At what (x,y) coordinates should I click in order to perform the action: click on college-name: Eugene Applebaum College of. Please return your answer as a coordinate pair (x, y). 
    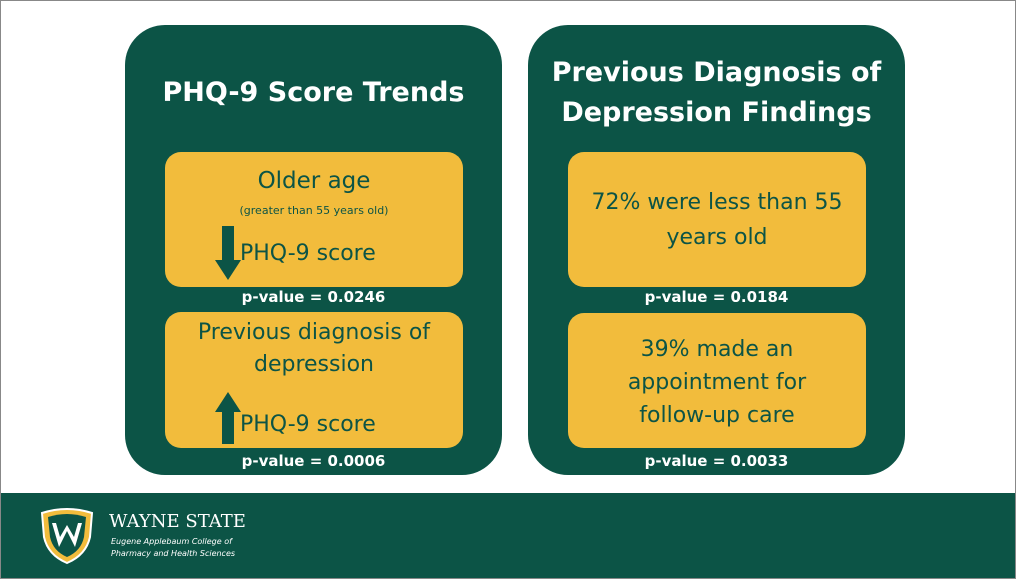
    Looking at the image, I should click on (171, 541).